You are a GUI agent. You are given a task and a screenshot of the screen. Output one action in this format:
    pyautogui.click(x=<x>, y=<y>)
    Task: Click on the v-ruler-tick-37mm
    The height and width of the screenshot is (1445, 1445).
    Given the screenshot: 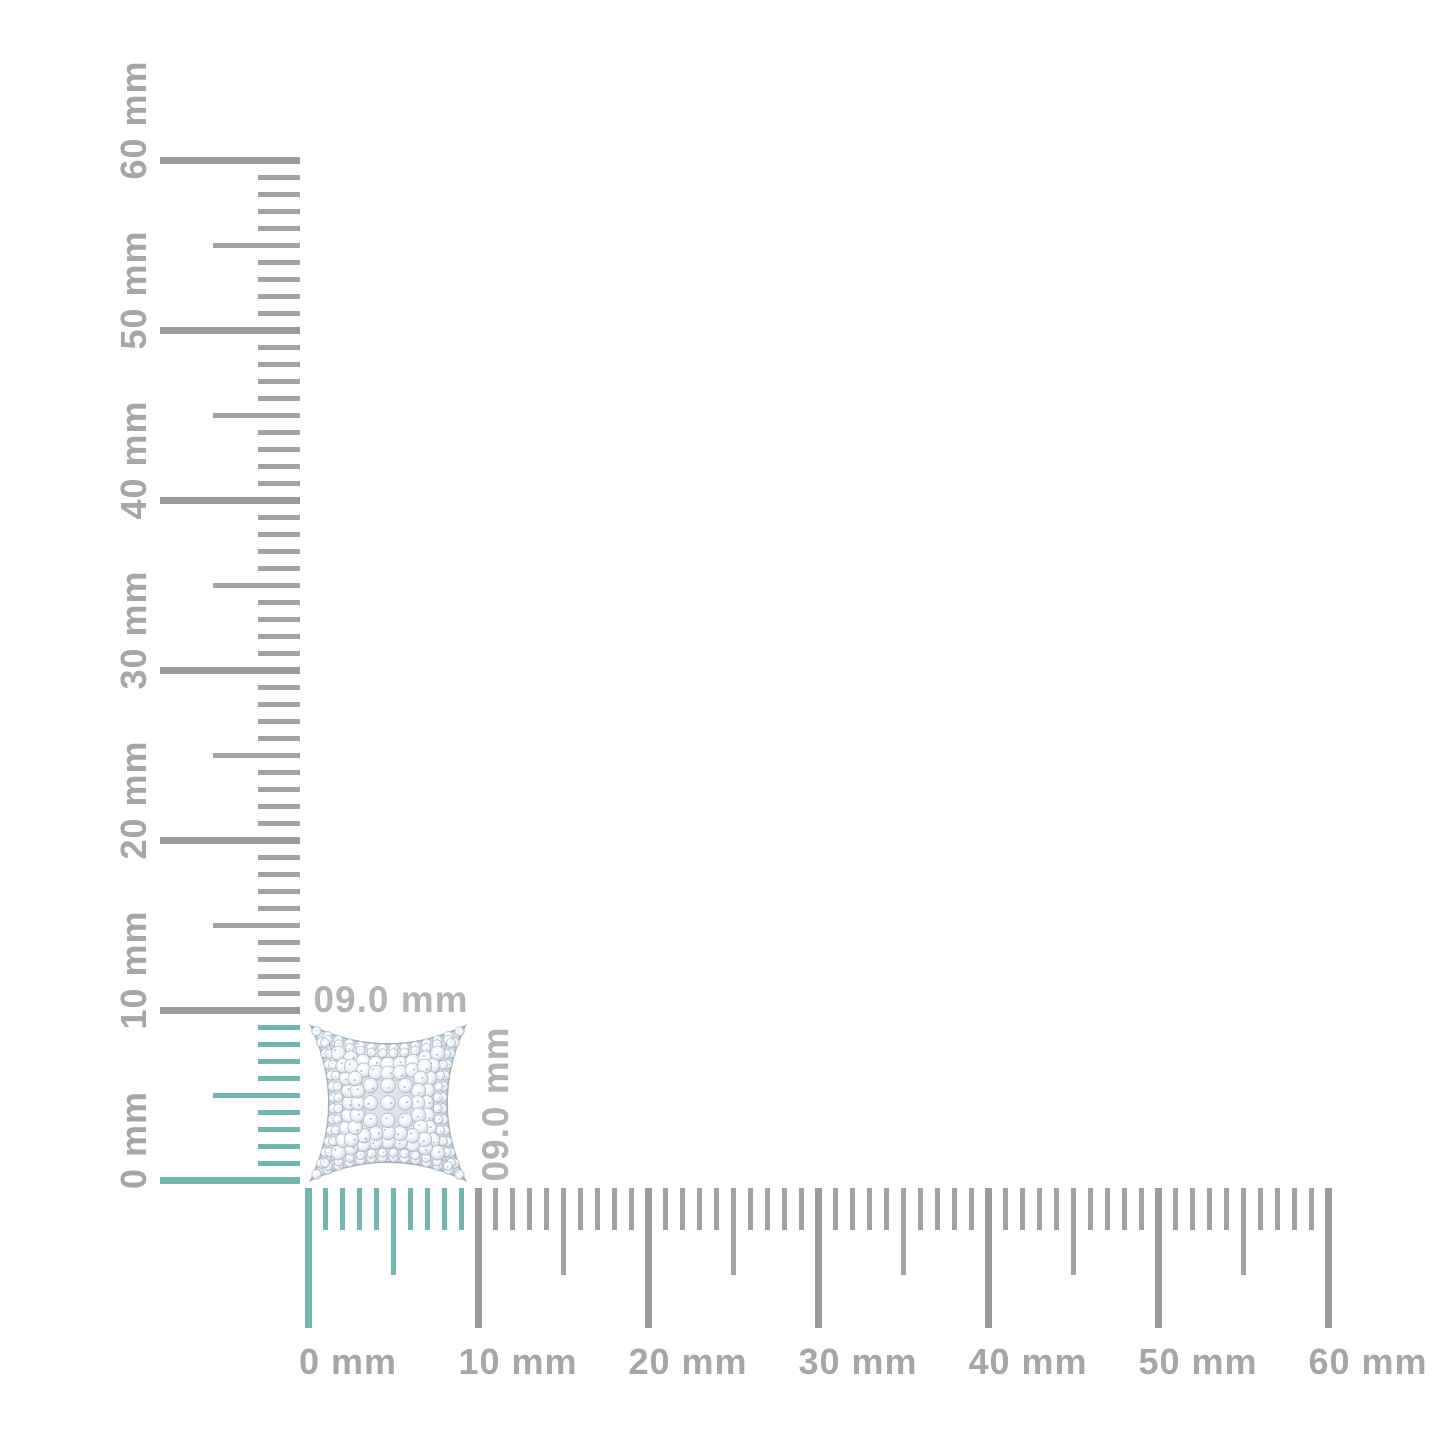 What is the action you would take?
    pyautogui.click(x=279, y=551)
    